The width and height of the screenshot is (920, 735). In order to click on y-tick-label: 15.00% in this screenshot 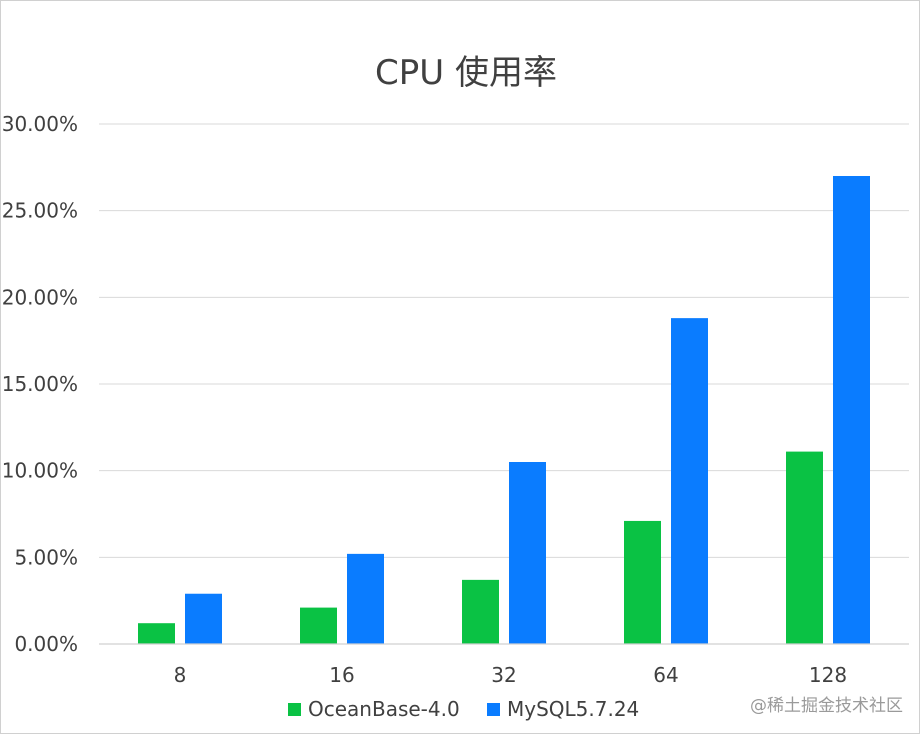, I will do `click(40, 384)`.